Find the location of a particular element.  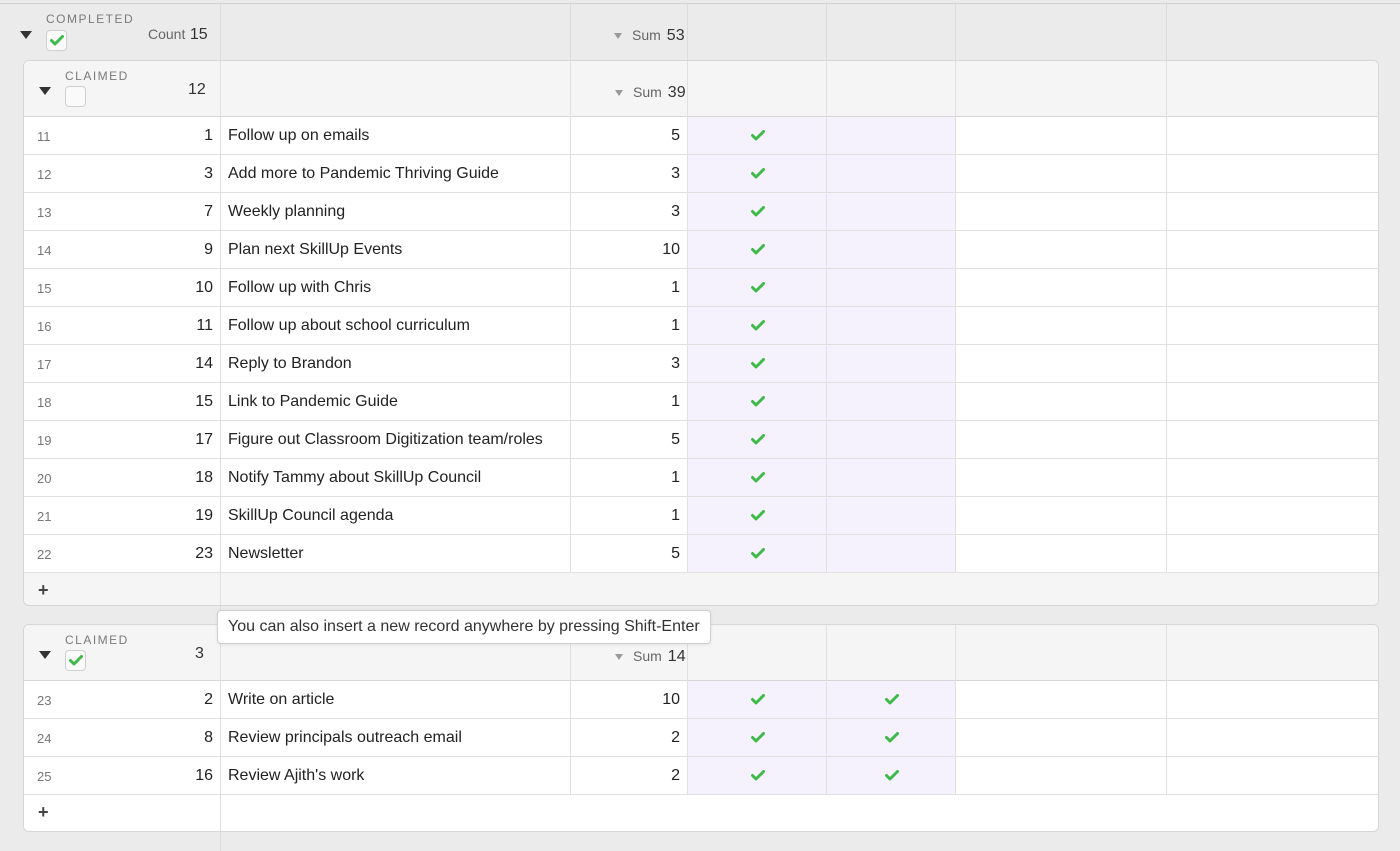

record-id-cell: 11 is located at coordinates (204, 325).